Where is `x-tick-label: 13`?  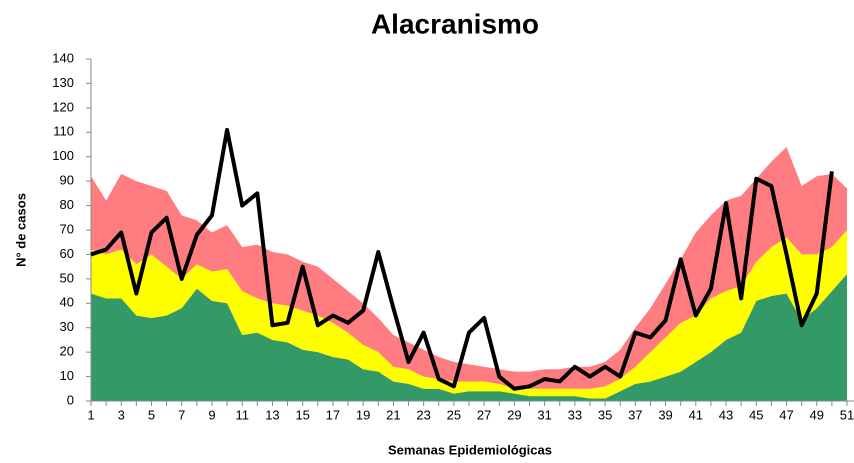
x-tick-label: 13 is located at coordinates (272, 414).